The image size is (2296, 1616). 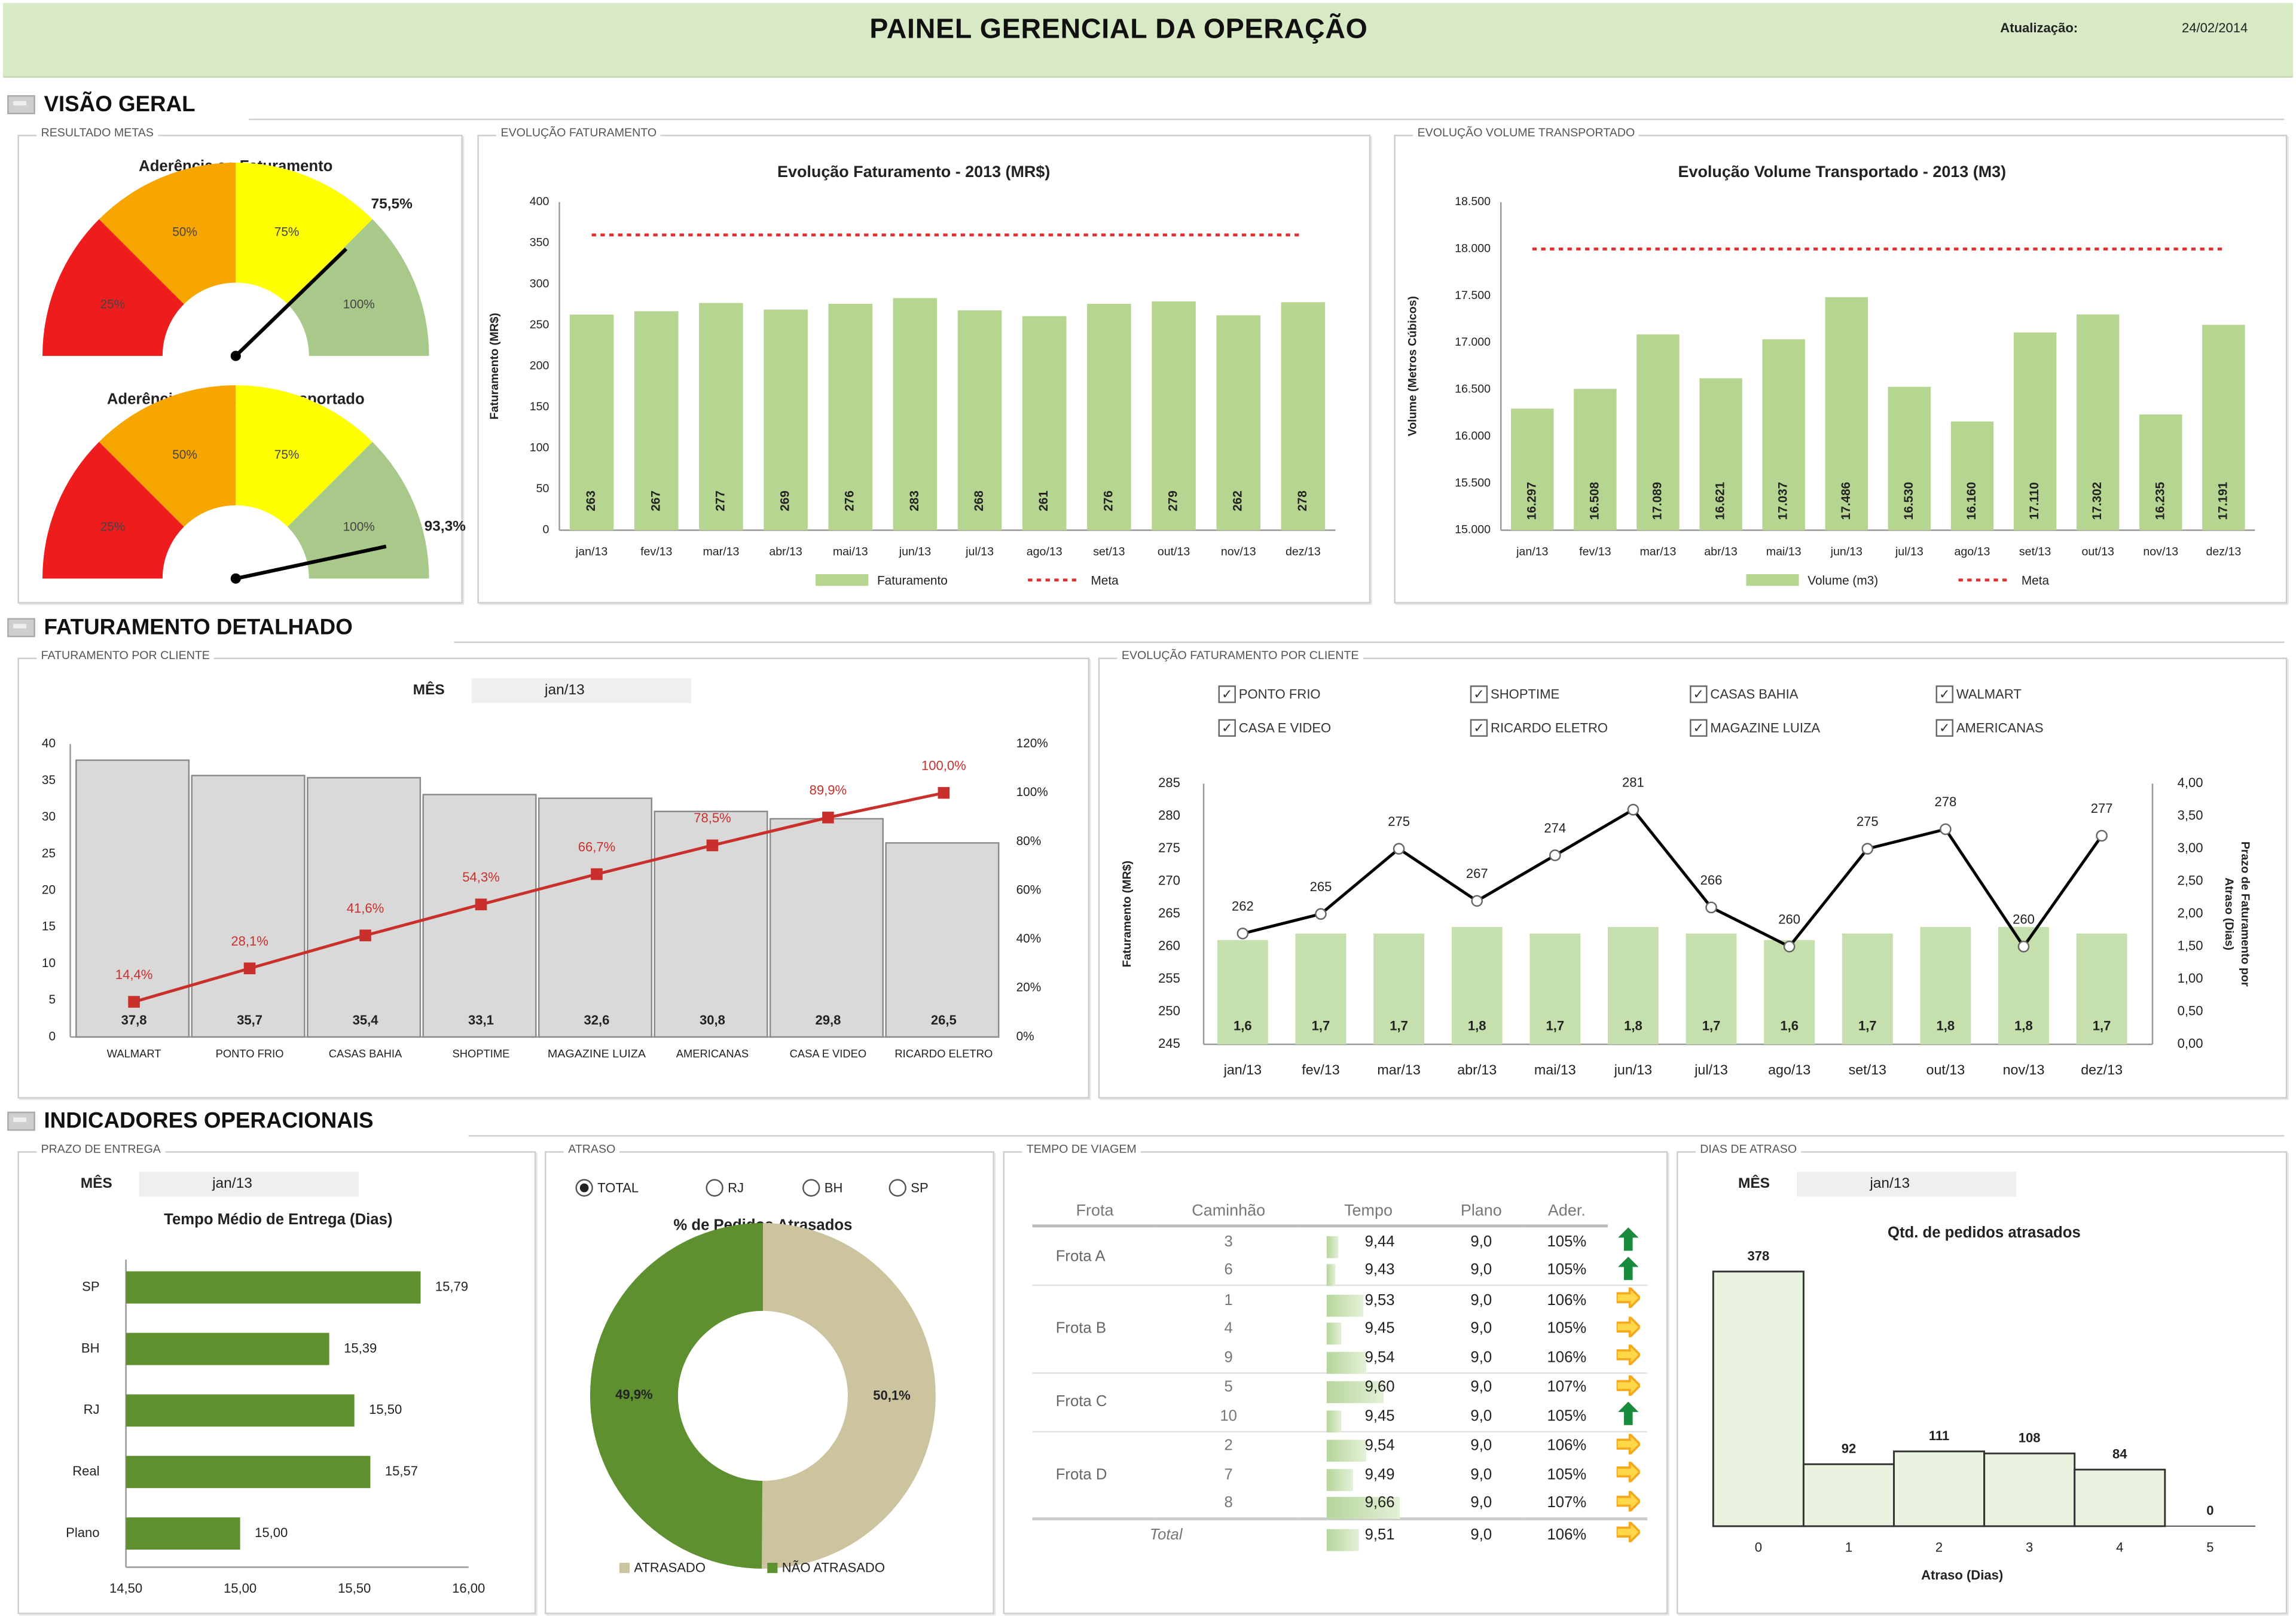 What do you see at coordinates (1029, 890) in the screenshot?
I see `y2-tick-label: 60%` at bounding box center [1029, 890].